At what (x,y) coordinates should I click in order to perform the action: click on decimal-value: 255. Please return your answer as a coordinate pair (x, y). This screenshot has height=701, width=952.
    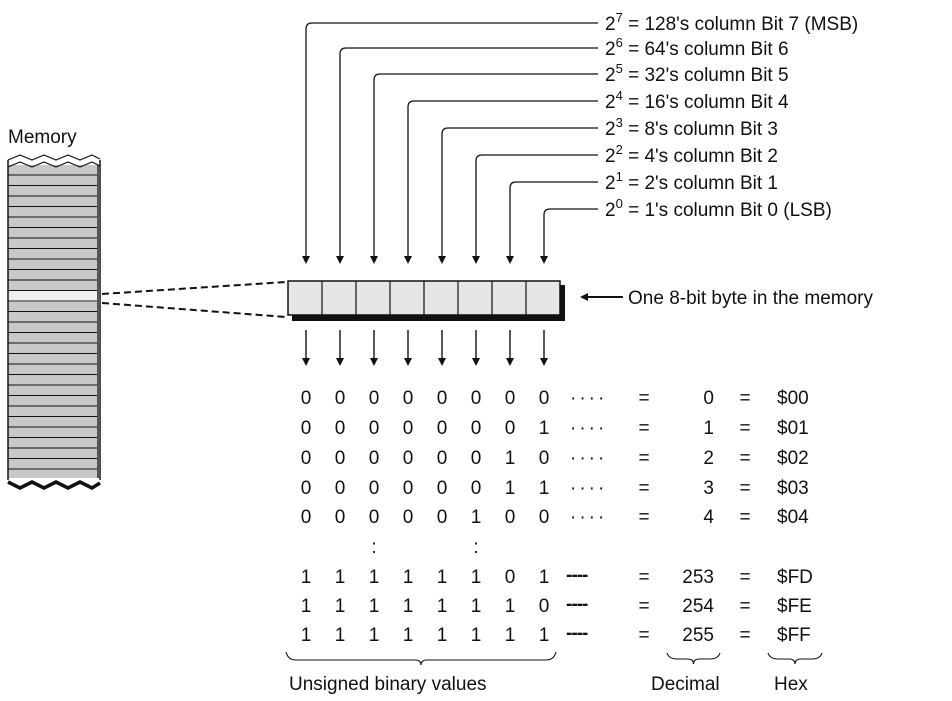
    Looking at the image, I should click on (698, 635).